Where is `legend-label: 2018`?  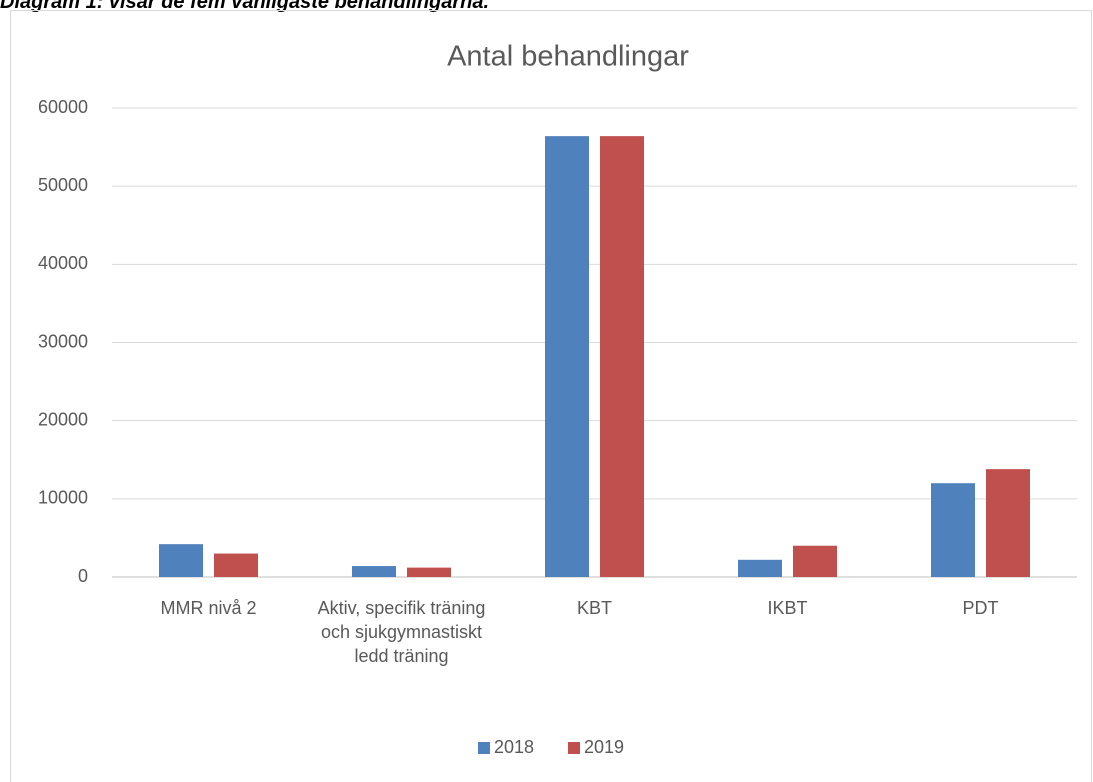 legend-label: 2018 is located at coordinates (514, 747).